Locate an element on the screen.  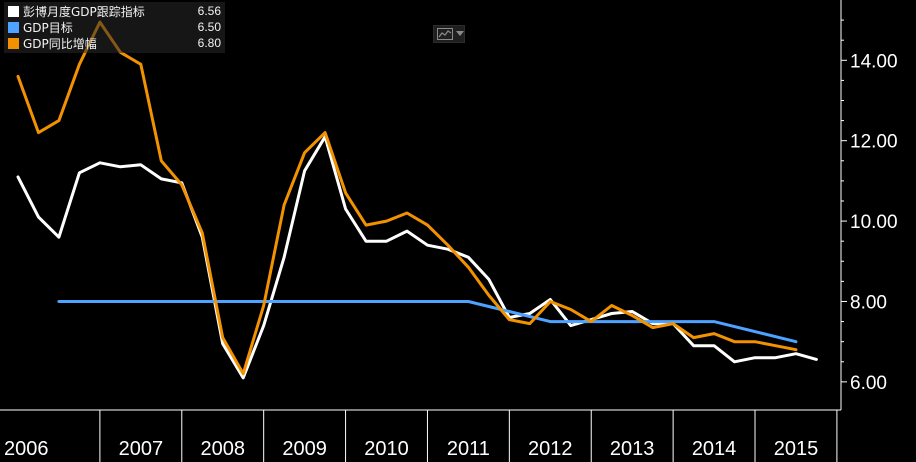
x-tick-label: 2015 is located at coordinates (796, 449).